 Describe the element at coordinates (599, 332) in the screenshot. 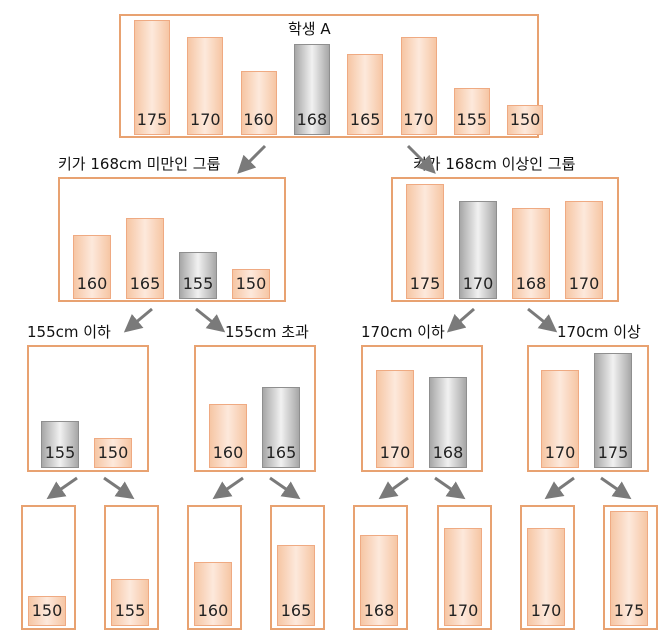

I see `split-label-ge170: 170cm 이상` at that location.